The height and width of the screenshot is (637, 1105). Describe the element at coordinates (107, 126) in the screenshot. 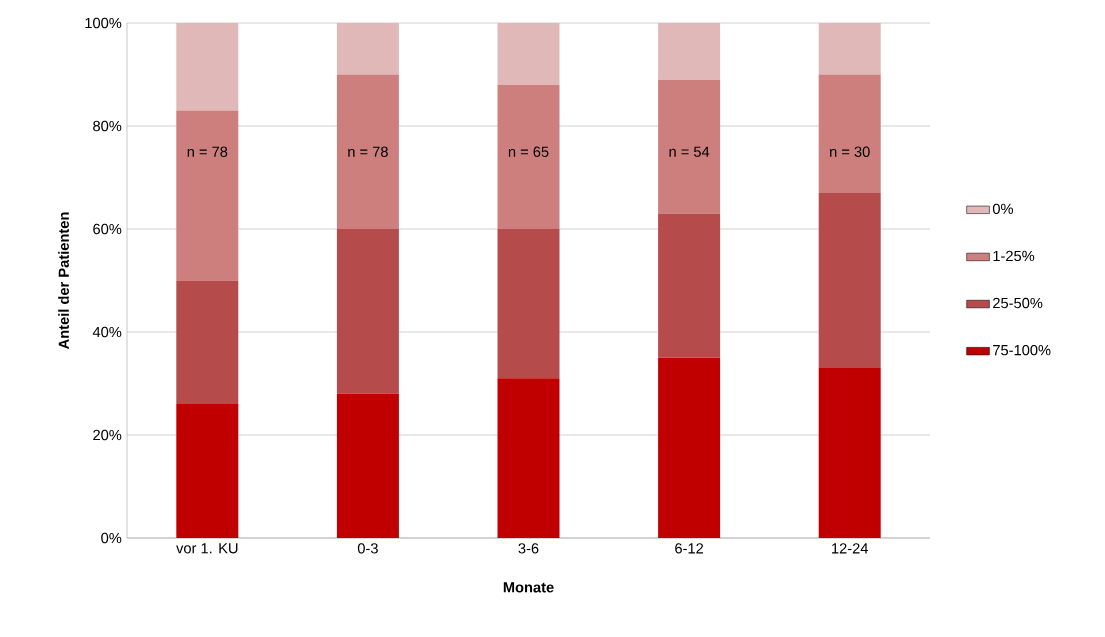

I see `y-tick-label: 80%` at that location.